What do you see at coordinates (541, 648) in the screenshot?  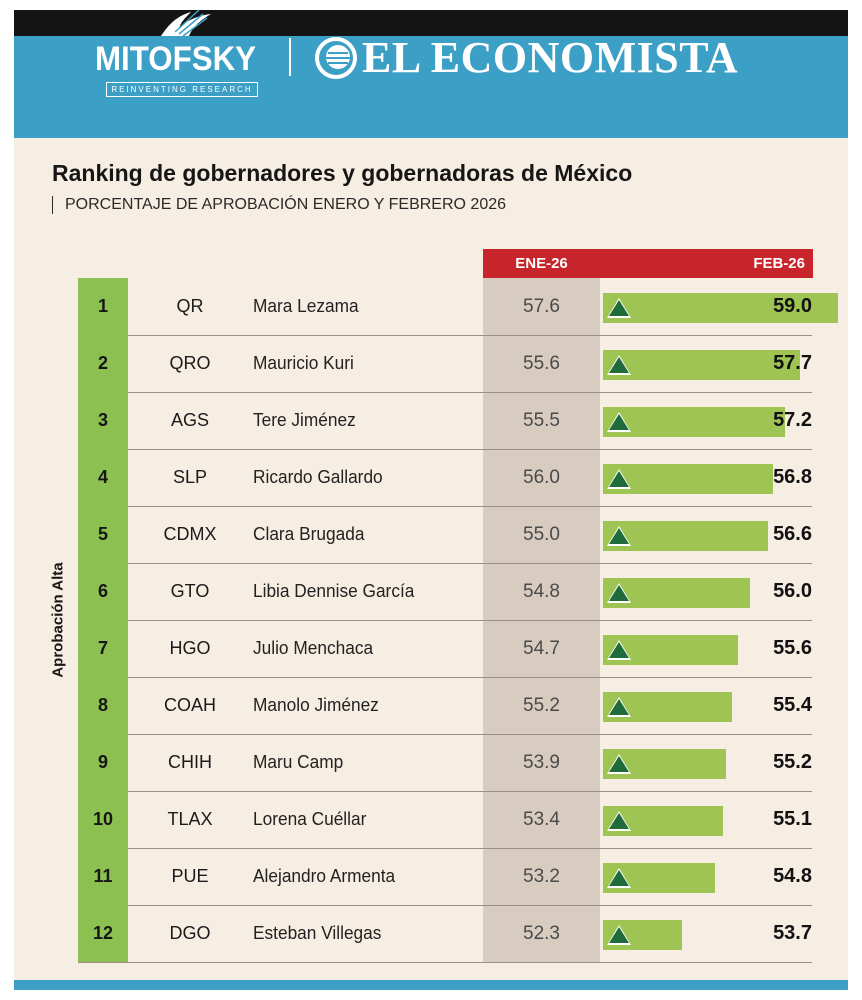 I see `ene-value: 54.7` at bounding box center [541, 648].